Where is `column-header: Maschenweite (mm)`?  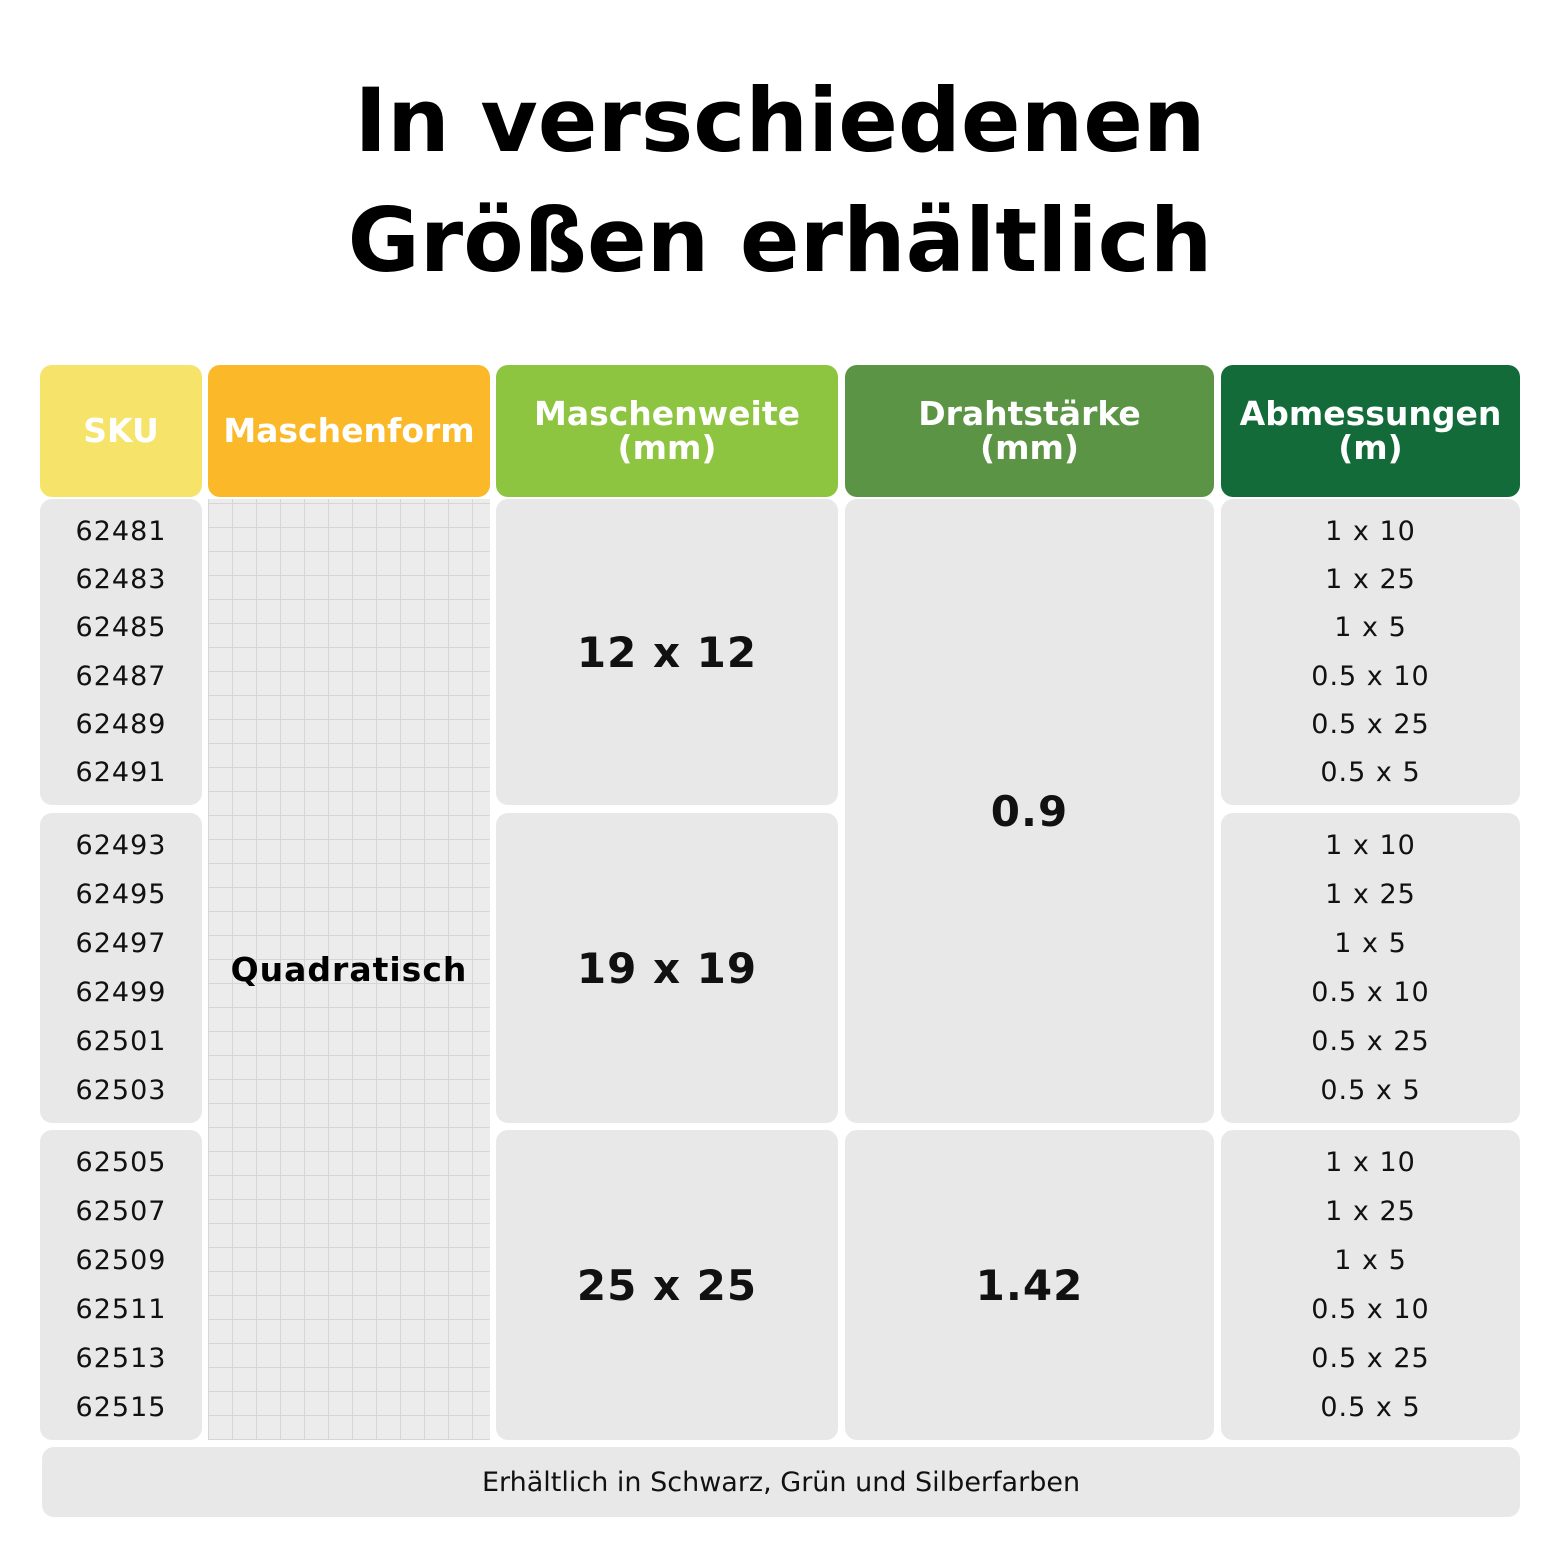
column-header: Maschenweite (mm) is located at coordinates (667, 431).